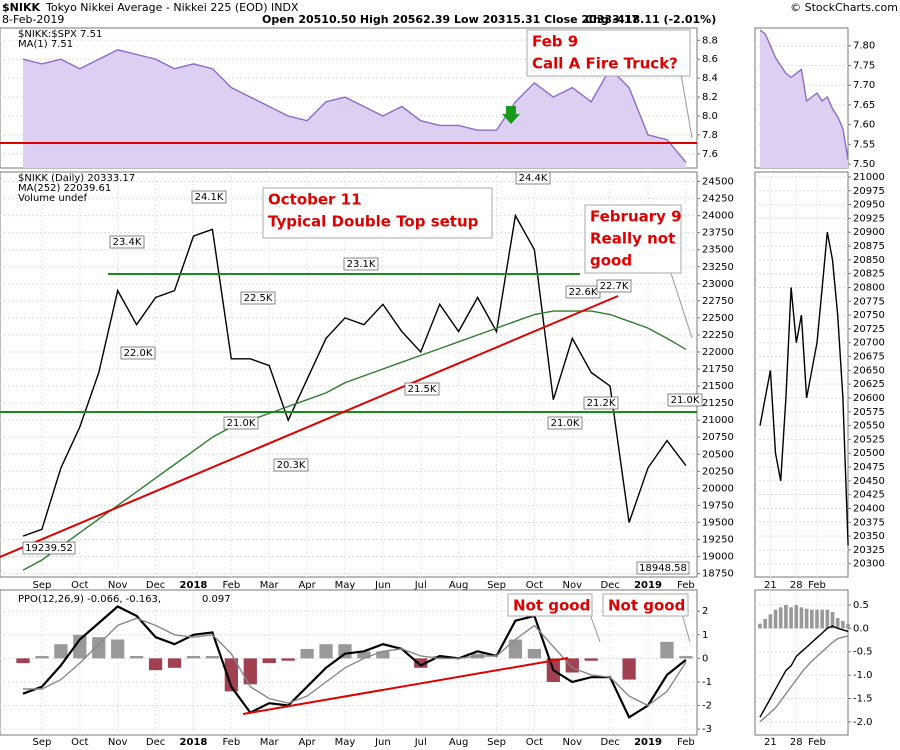 This screenshot has width=900, height=750. What do you see at coordinates (864, 46) in the screenshot?
I see `y-tick-label: 7.80` at bounding box center [864, 46].